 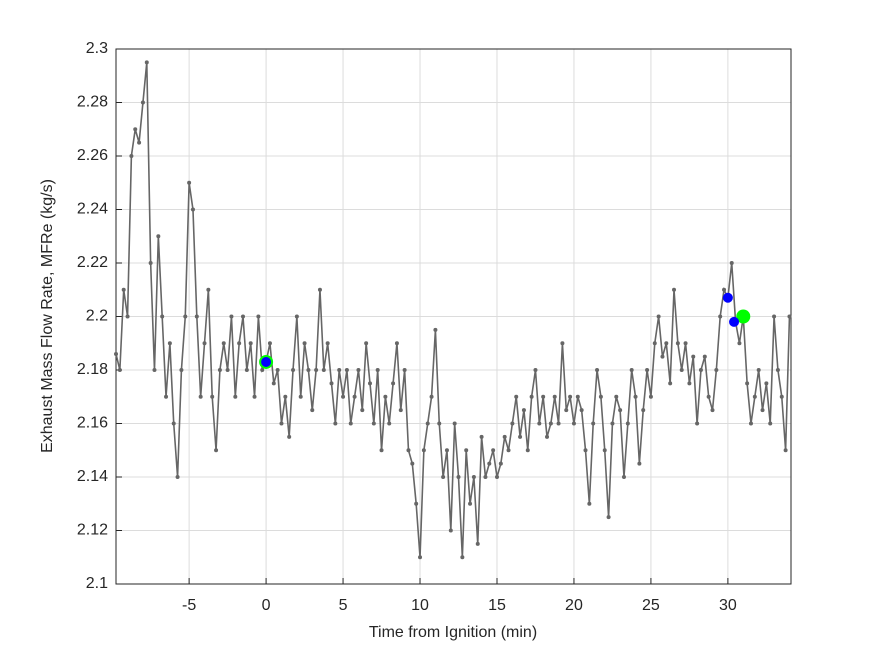 I want to click on x-tick-label: 0, so click(x=266, y=605).